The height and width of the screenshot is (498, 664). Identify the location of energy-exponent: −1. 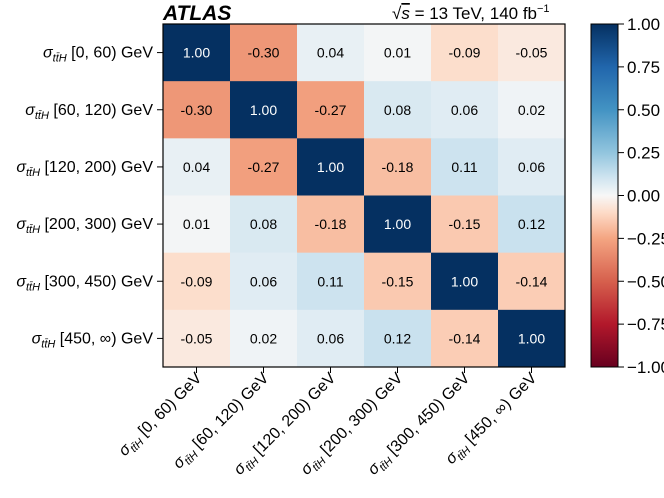
(543, 9).